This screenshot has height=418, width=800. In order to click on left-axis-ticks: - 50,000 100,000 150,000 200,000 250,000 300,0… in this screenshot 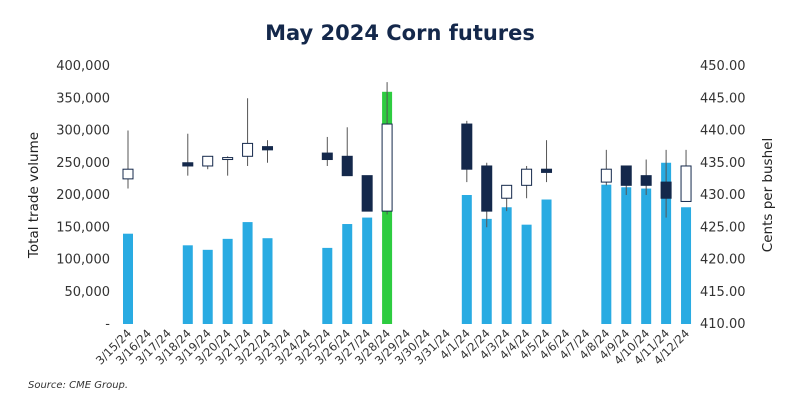, I will do `click(83, 195)`.